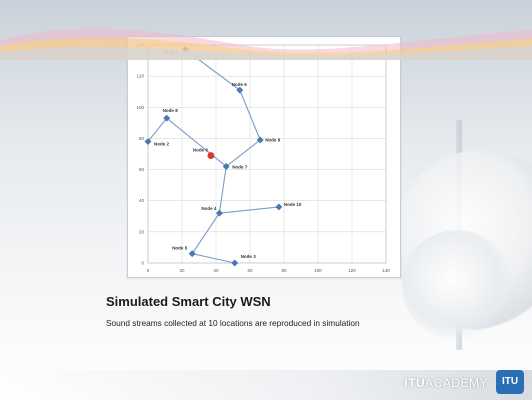 Image resolution: width=532 pixels, height=400 pixels. What do you see at coordinates (318, 270) in the screenshot?
I see `x-tick-label-5: 100` at bounding box center [318, 270].